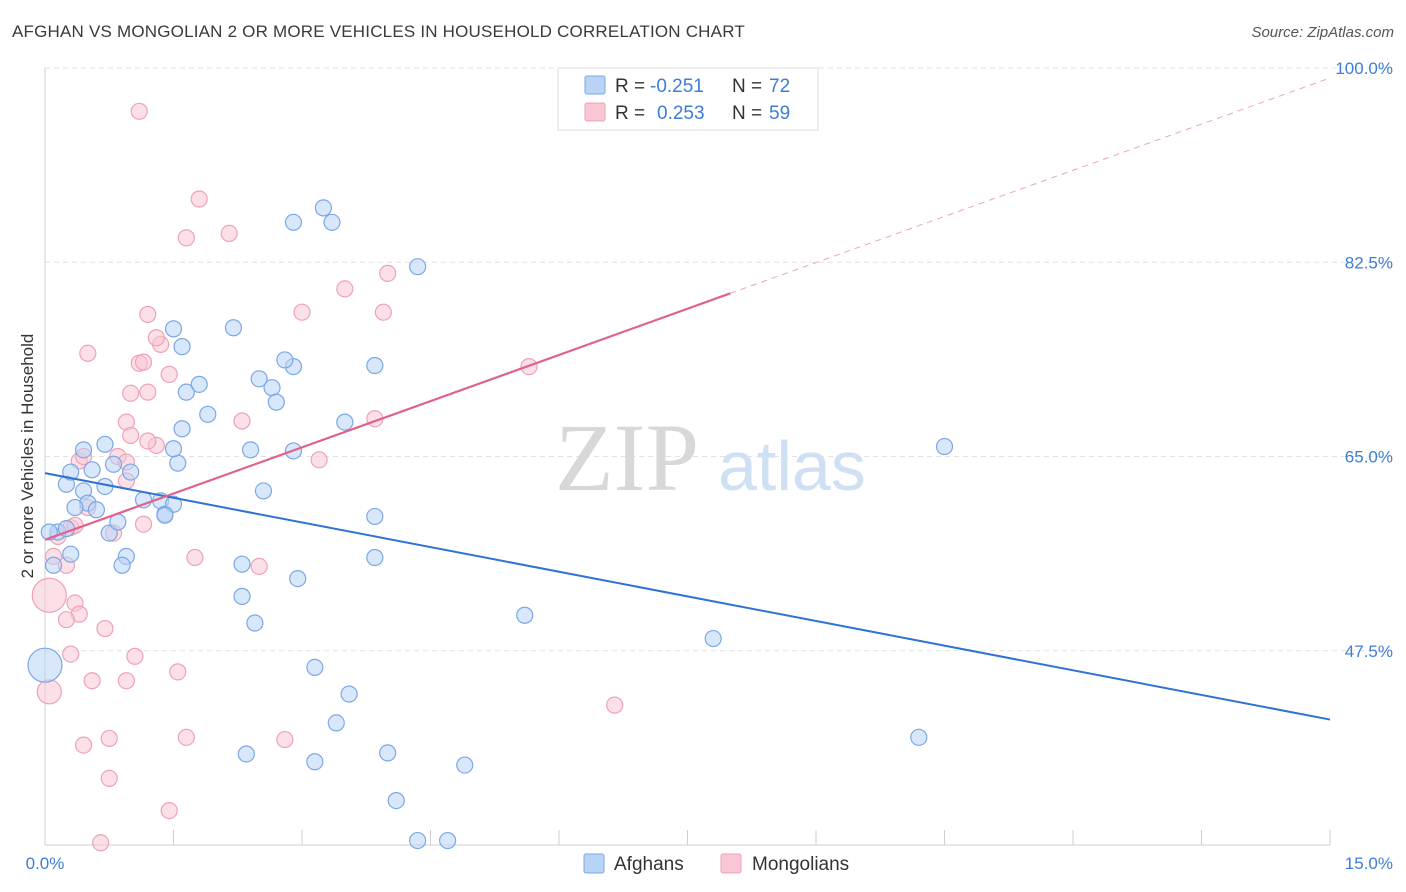 This screenshot has width=1406, height=892. Describe the element at coordinates (688, 99) in the screenshot. I see `stats-legend: R = -0.251 N = 72 R = 0.253 N = 59` at that location.